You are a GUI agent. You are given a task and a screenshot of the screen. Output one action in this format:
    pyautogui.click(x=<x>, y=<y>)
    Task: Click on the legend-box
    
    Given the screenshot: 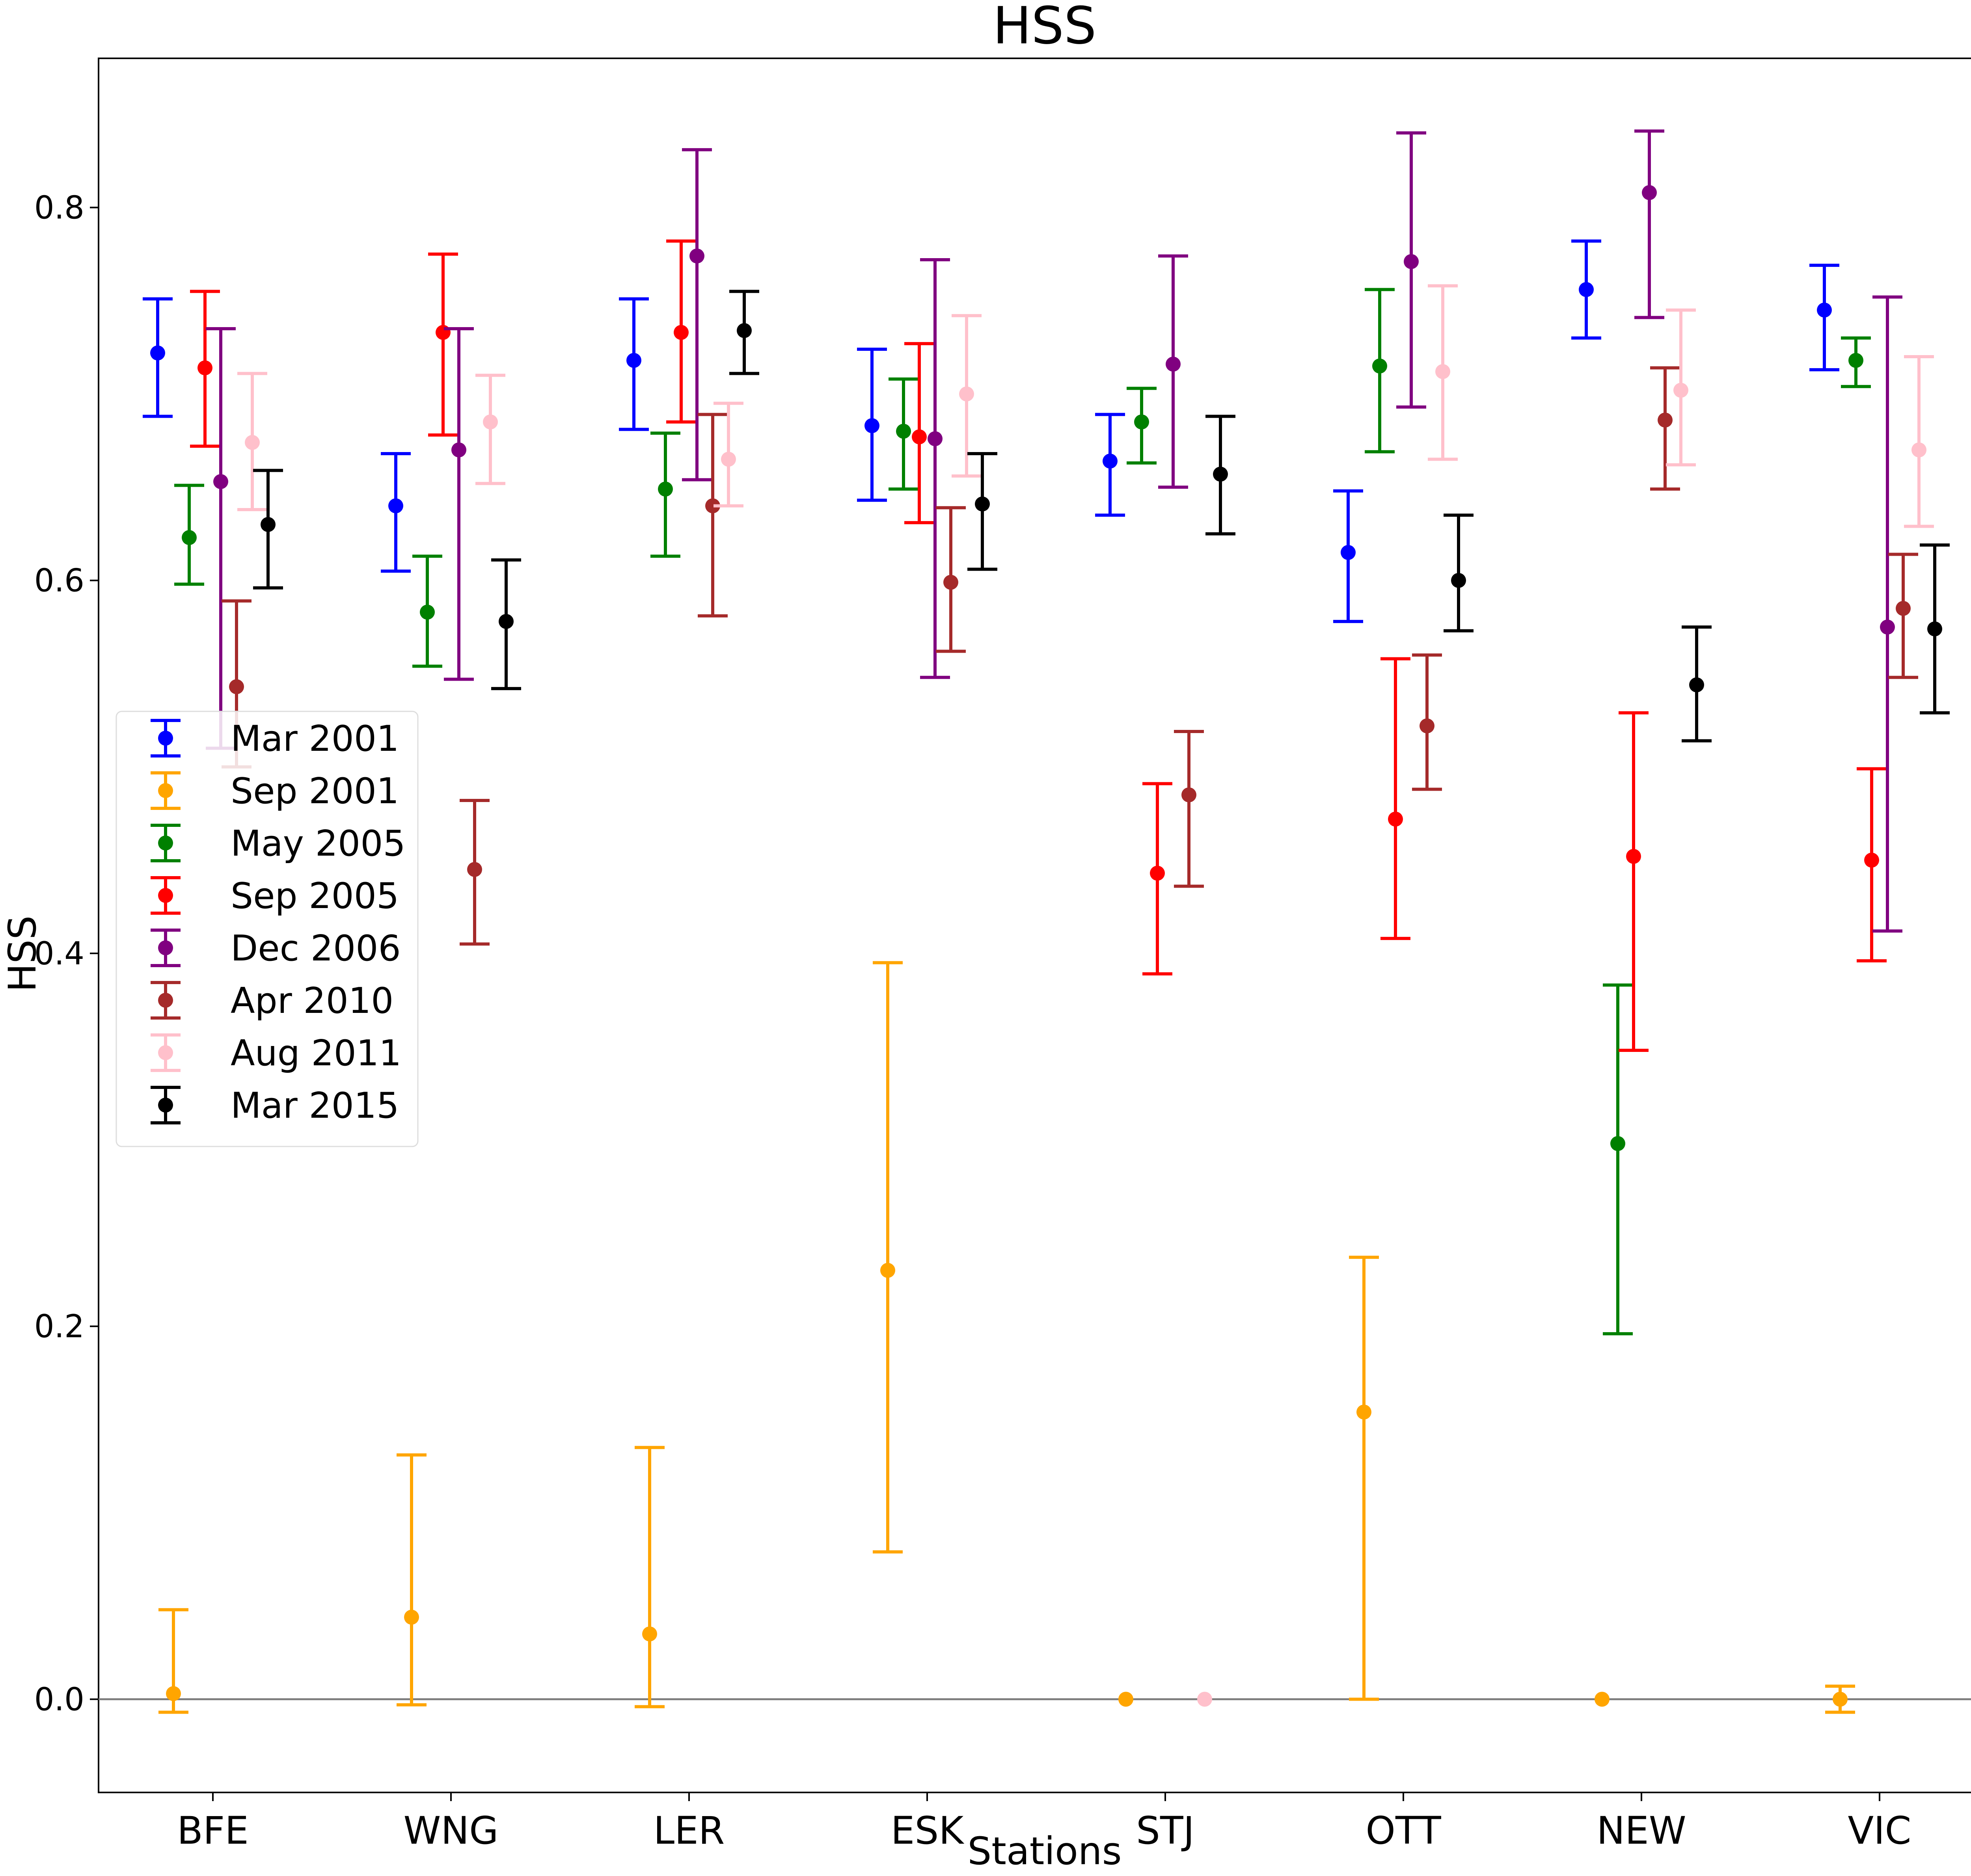 What is the action you would take?
    pyautogui.click(x=267, y=929)
    